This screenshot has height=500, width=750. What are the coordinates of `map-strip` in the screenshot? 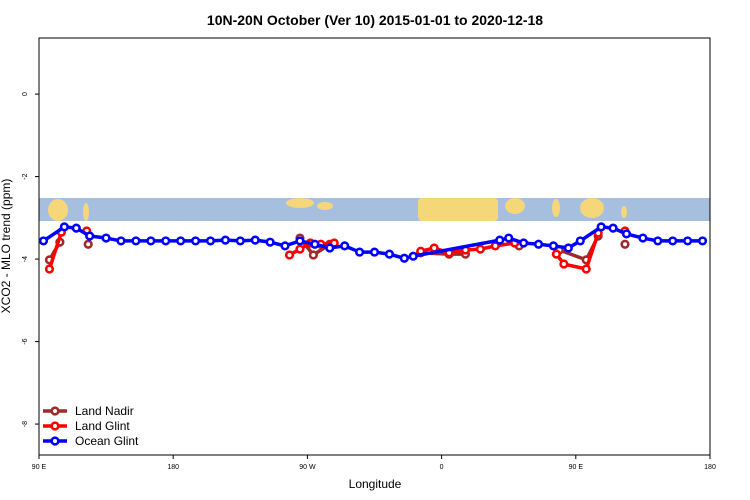 It's located at (374, 209).